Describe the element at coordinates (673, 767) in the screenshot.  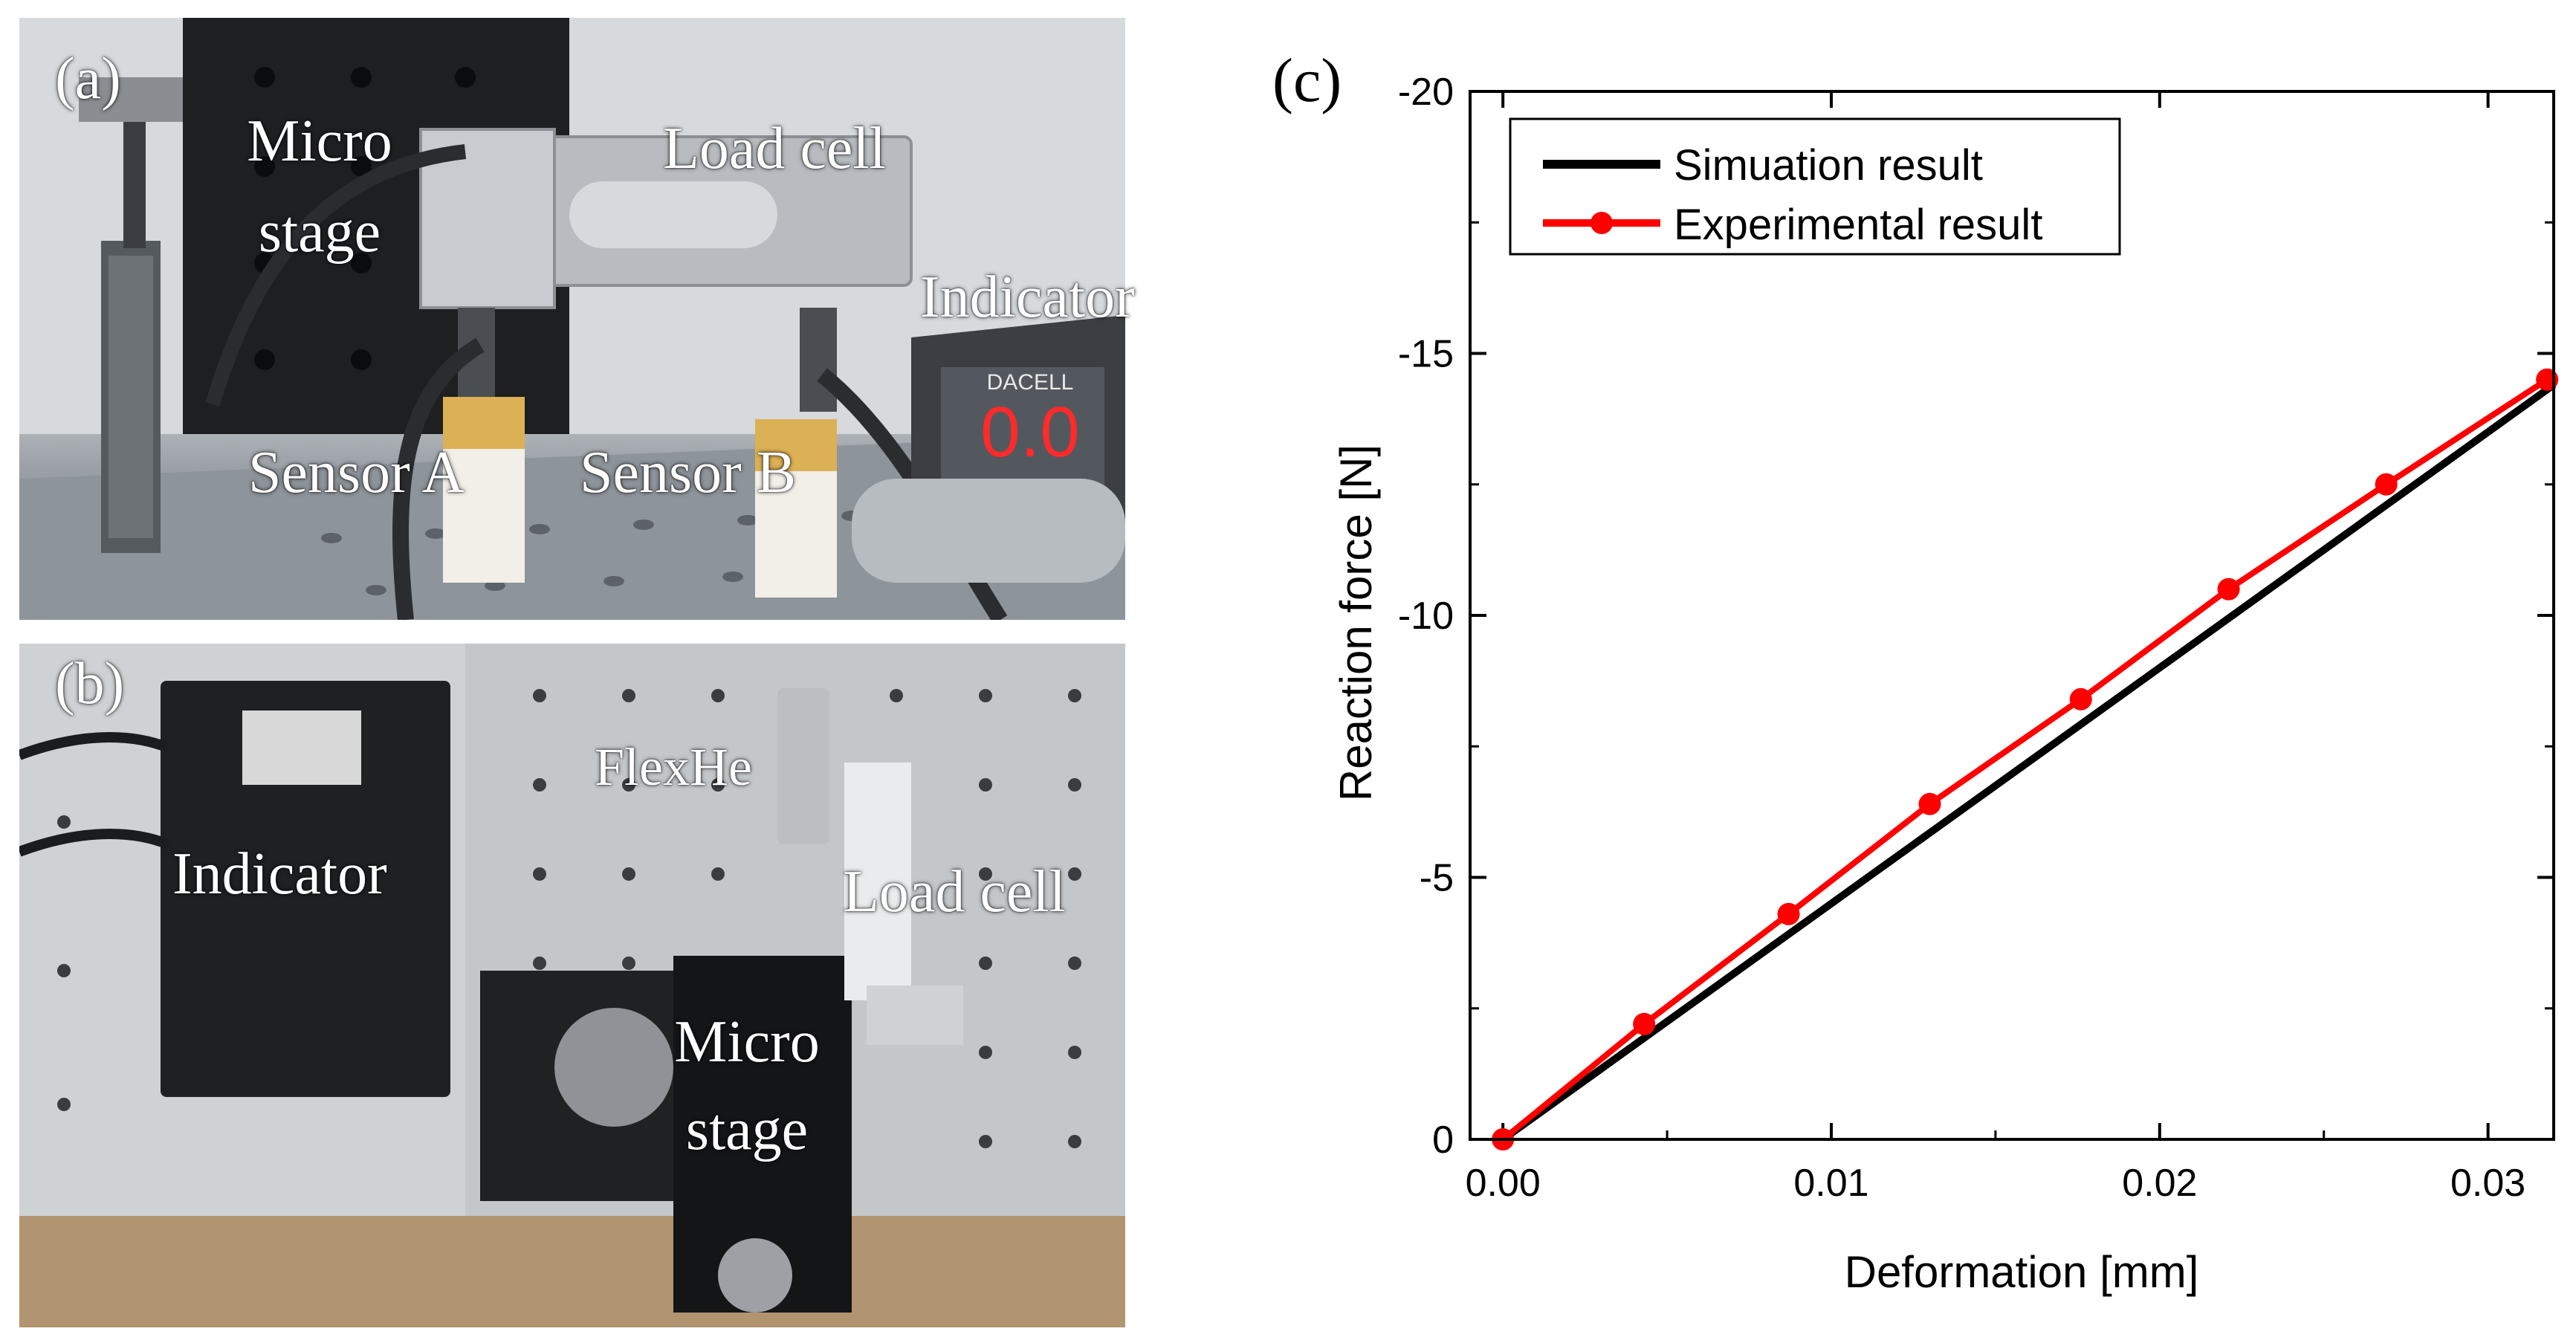
I see `panel-b-flexhe-label: FlexHe` at that location.